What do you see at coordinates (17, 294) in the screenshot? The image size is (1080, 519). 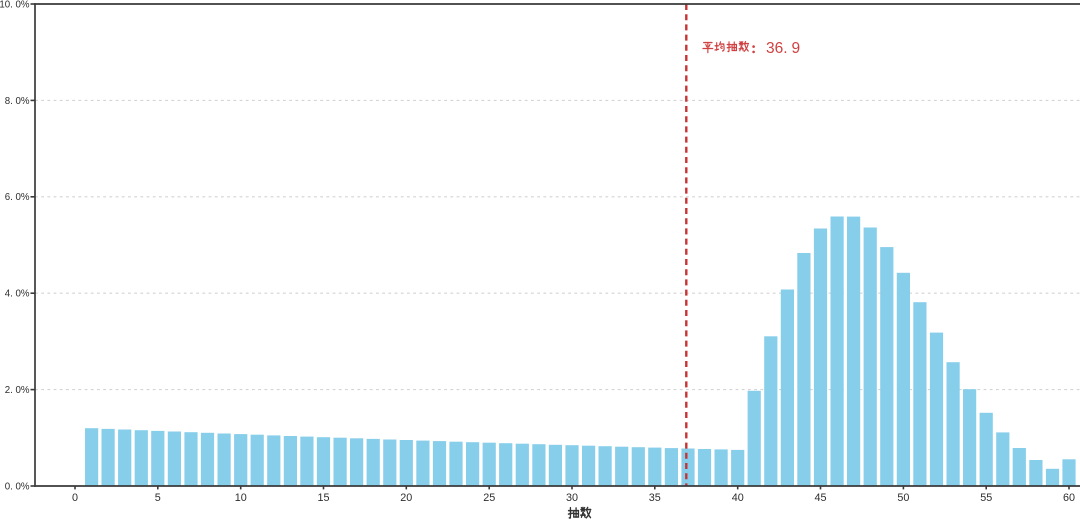 I see `svg-text: 4. 0%` at bounding box center [17, 294].